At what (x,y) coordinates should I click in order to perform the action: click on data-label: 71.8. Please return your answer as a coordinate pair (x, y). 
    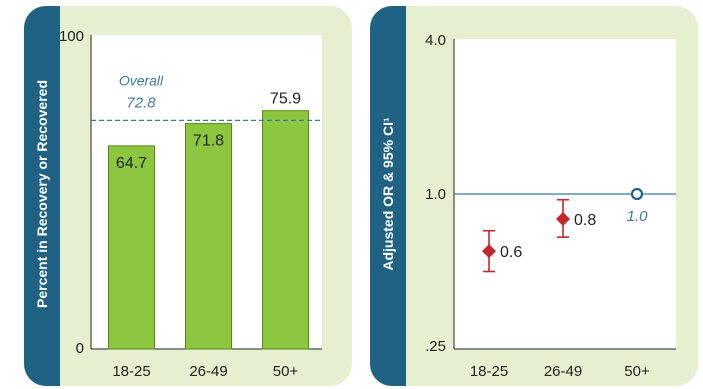
    Looking at the image, I should click on (208, 141).